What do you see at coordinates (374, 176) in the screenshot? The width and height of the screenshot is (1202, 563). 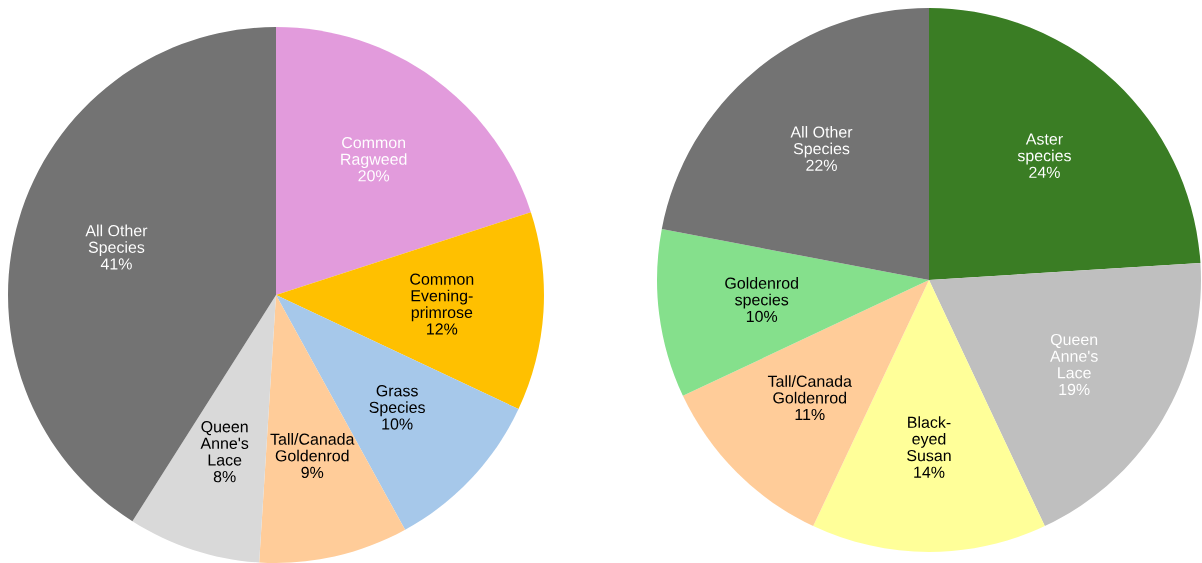 I see `data-label: 20%` at bounding box center [374, 176].